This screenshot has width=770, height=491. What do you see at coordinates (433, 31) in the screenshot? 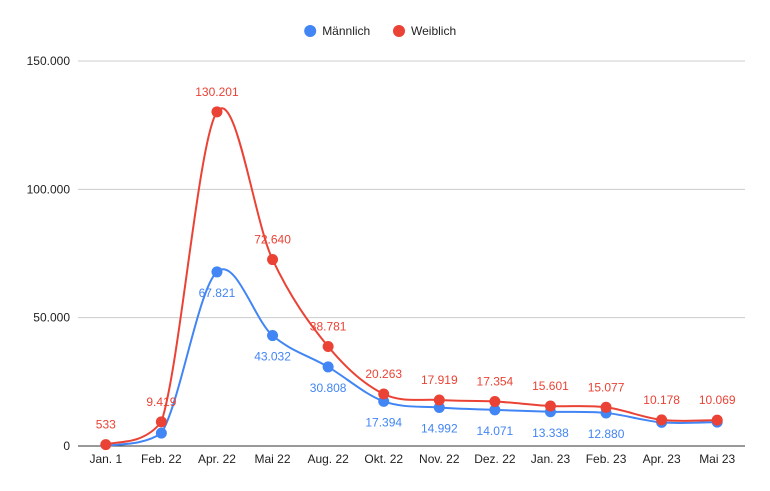
I see `legend-label: Weiblich` at bounding box center [433, 31].